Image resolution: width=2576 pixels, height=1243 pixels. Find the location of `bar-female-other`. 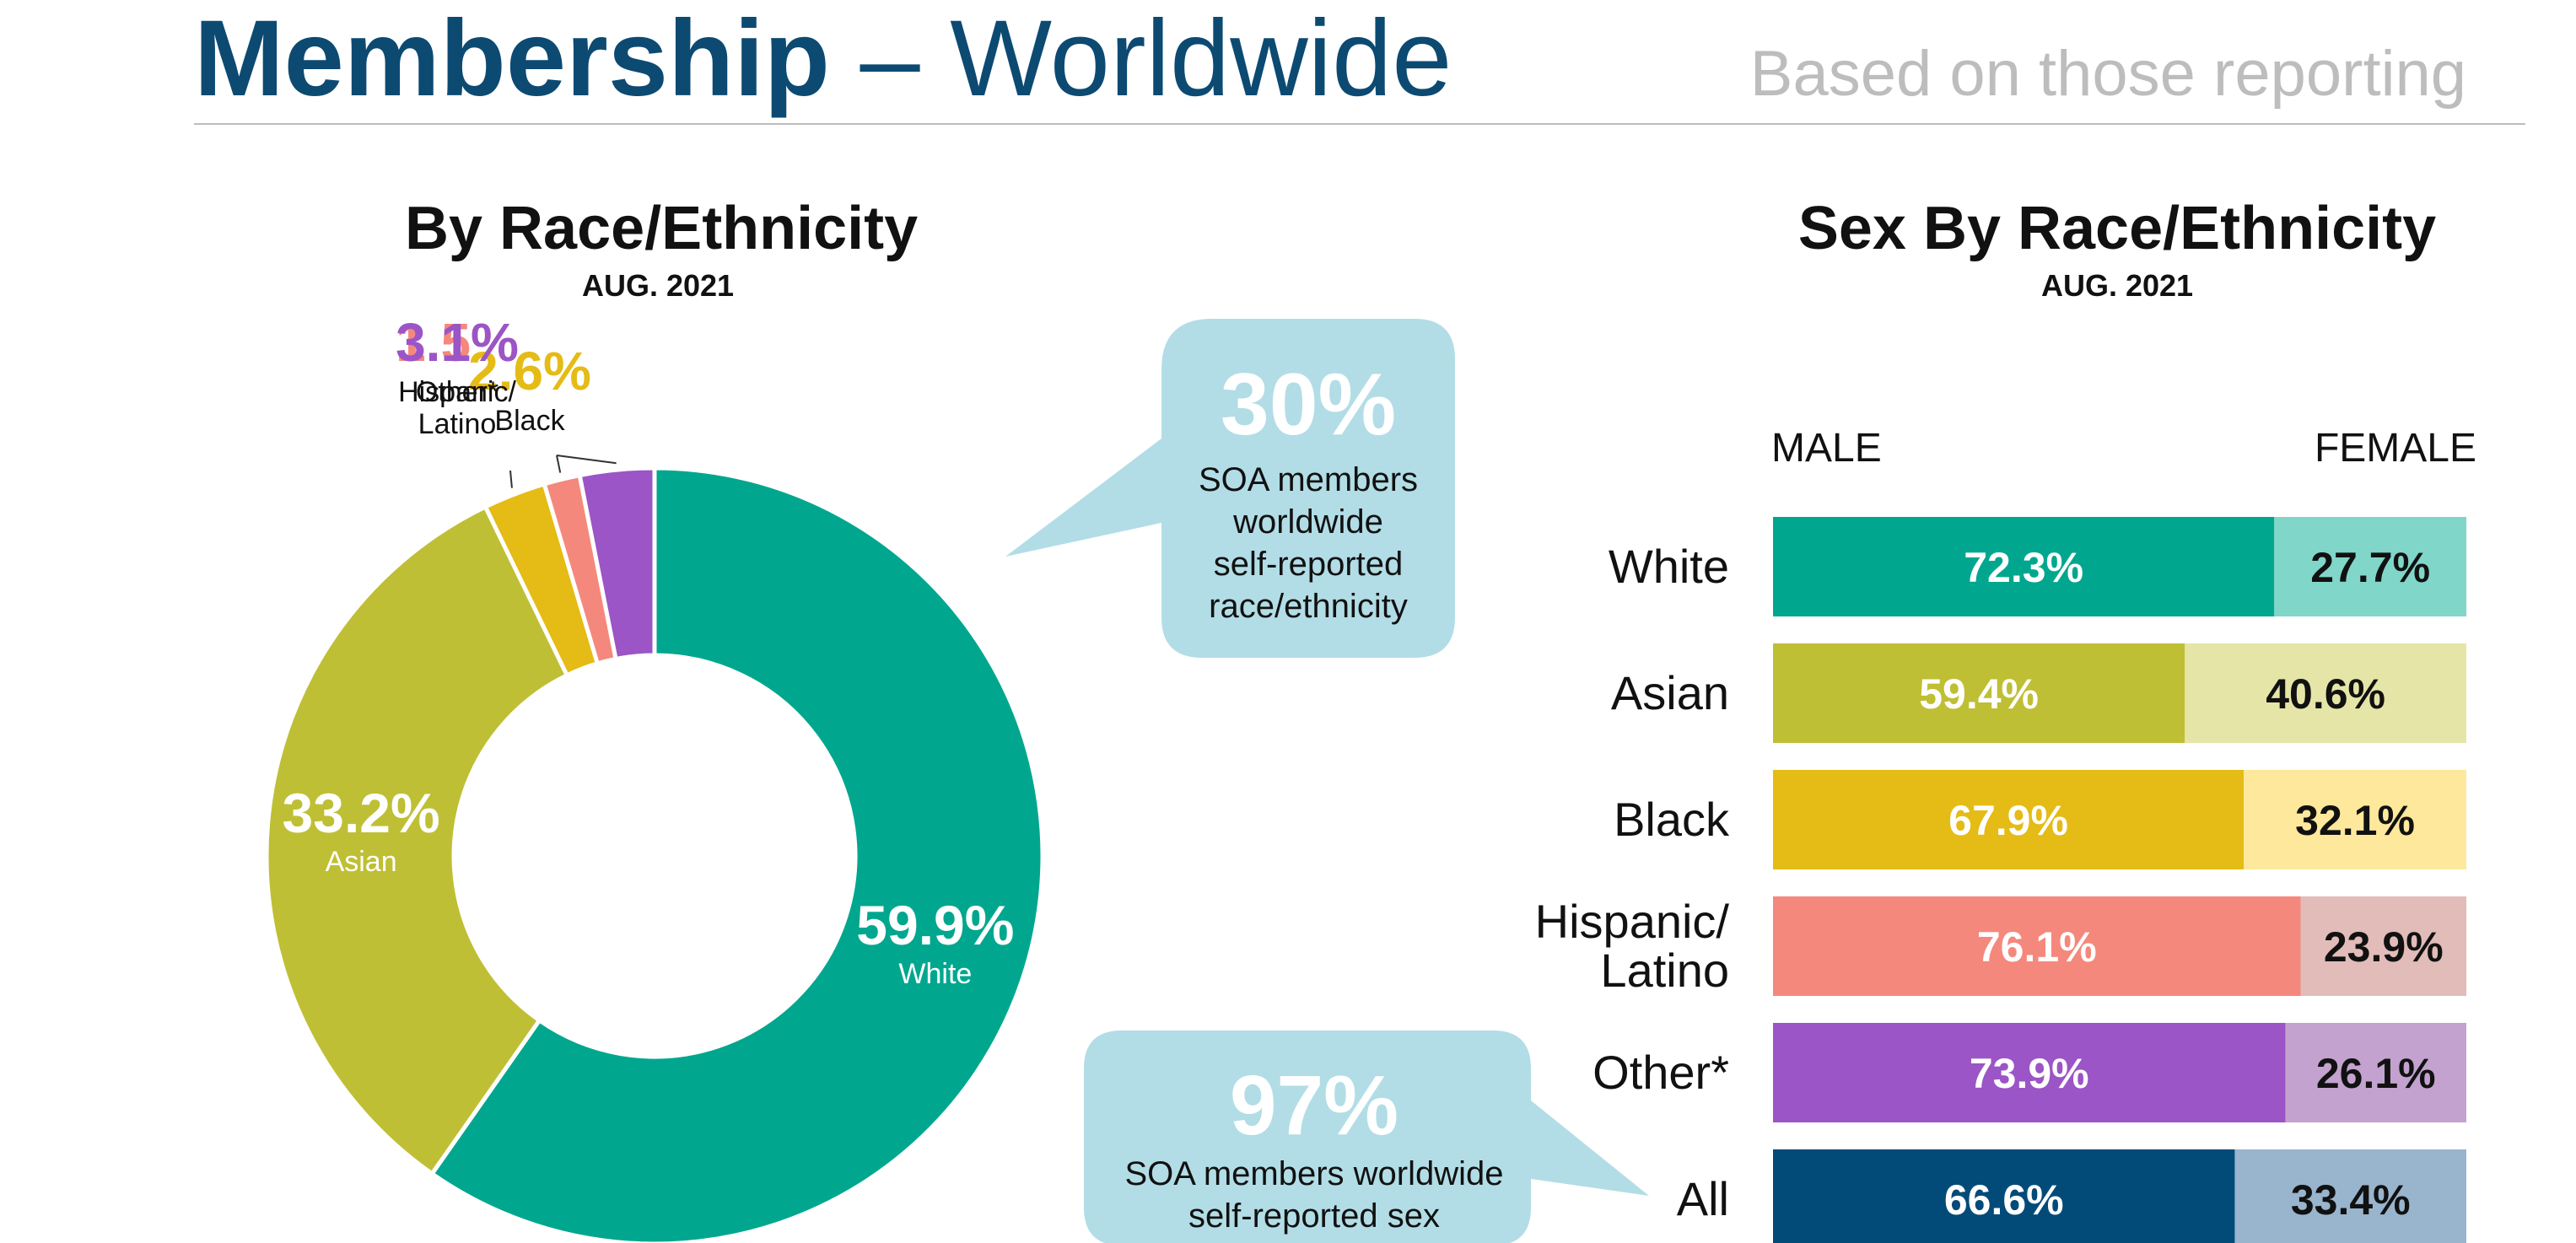

bar-female-other is located at coordinates (2375, 1073).